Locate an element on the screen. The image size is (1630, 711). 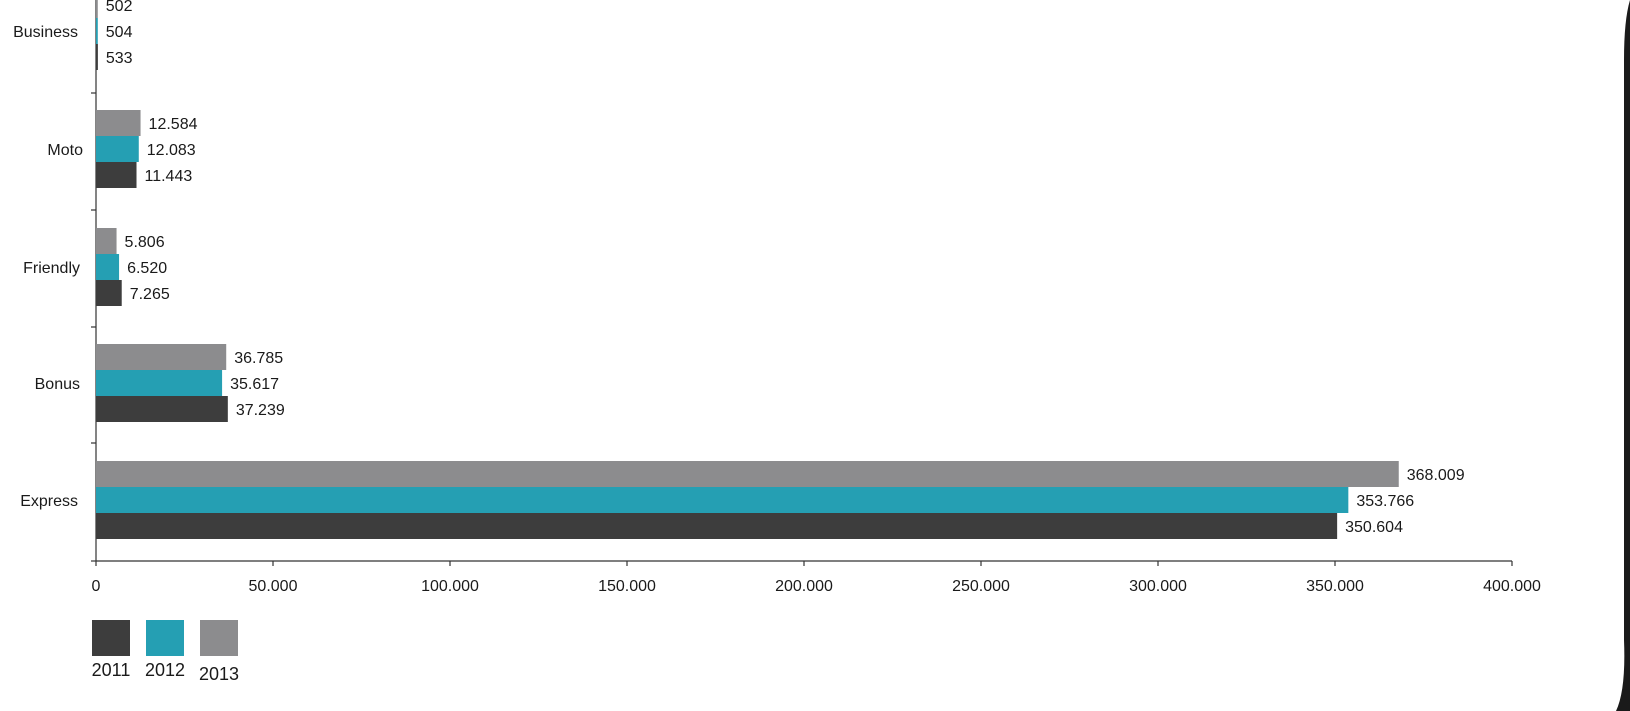
data-label: 37.239 is located at coordinates (260, 410).